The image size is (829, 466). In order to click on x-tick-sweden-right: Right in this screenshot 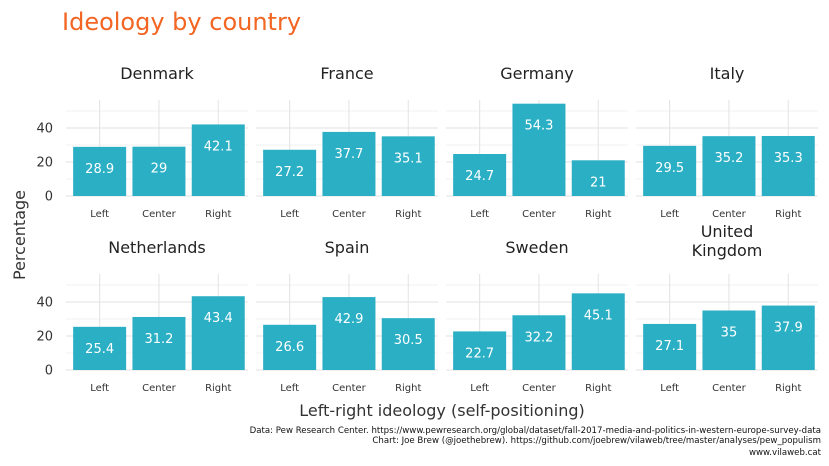, I will do `click(598, 388)`.